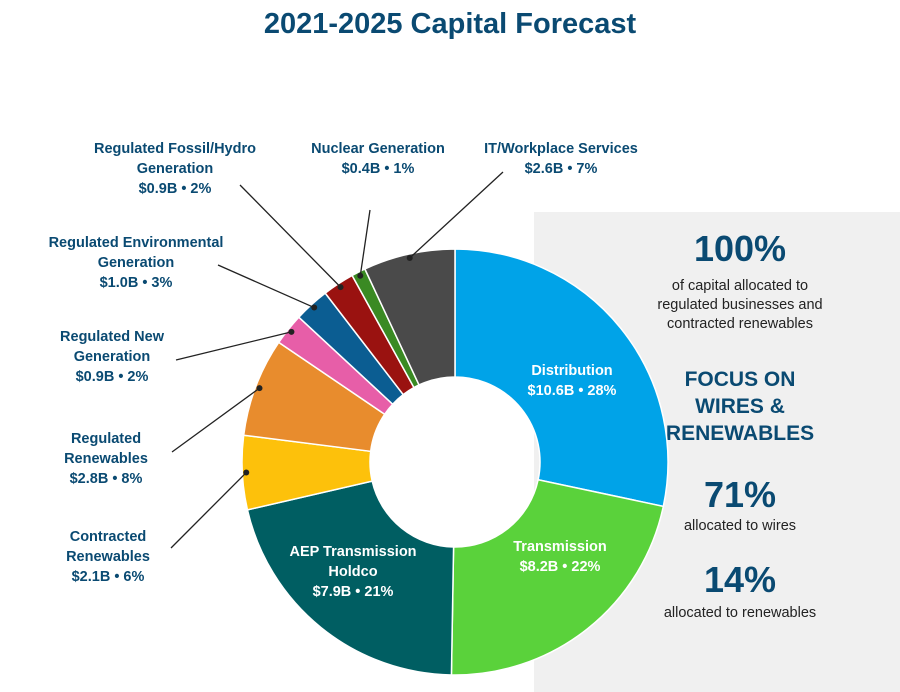 This screenshot has height=692, width=900. Describe the element at coordinates (112, 357) in the screenshot. I see `label-reg-new-name-2: Generation` at that location.